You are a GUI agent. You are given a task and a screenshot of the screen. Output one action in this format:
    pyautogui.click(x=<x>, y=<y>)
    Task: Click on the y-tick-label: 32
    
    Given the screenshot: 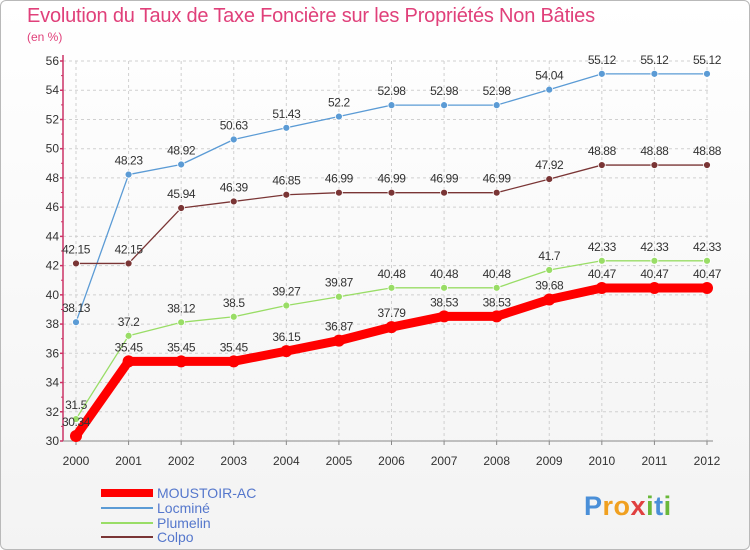 What is the action you would take?
    pyautogui.click(x=53, y=412)
    